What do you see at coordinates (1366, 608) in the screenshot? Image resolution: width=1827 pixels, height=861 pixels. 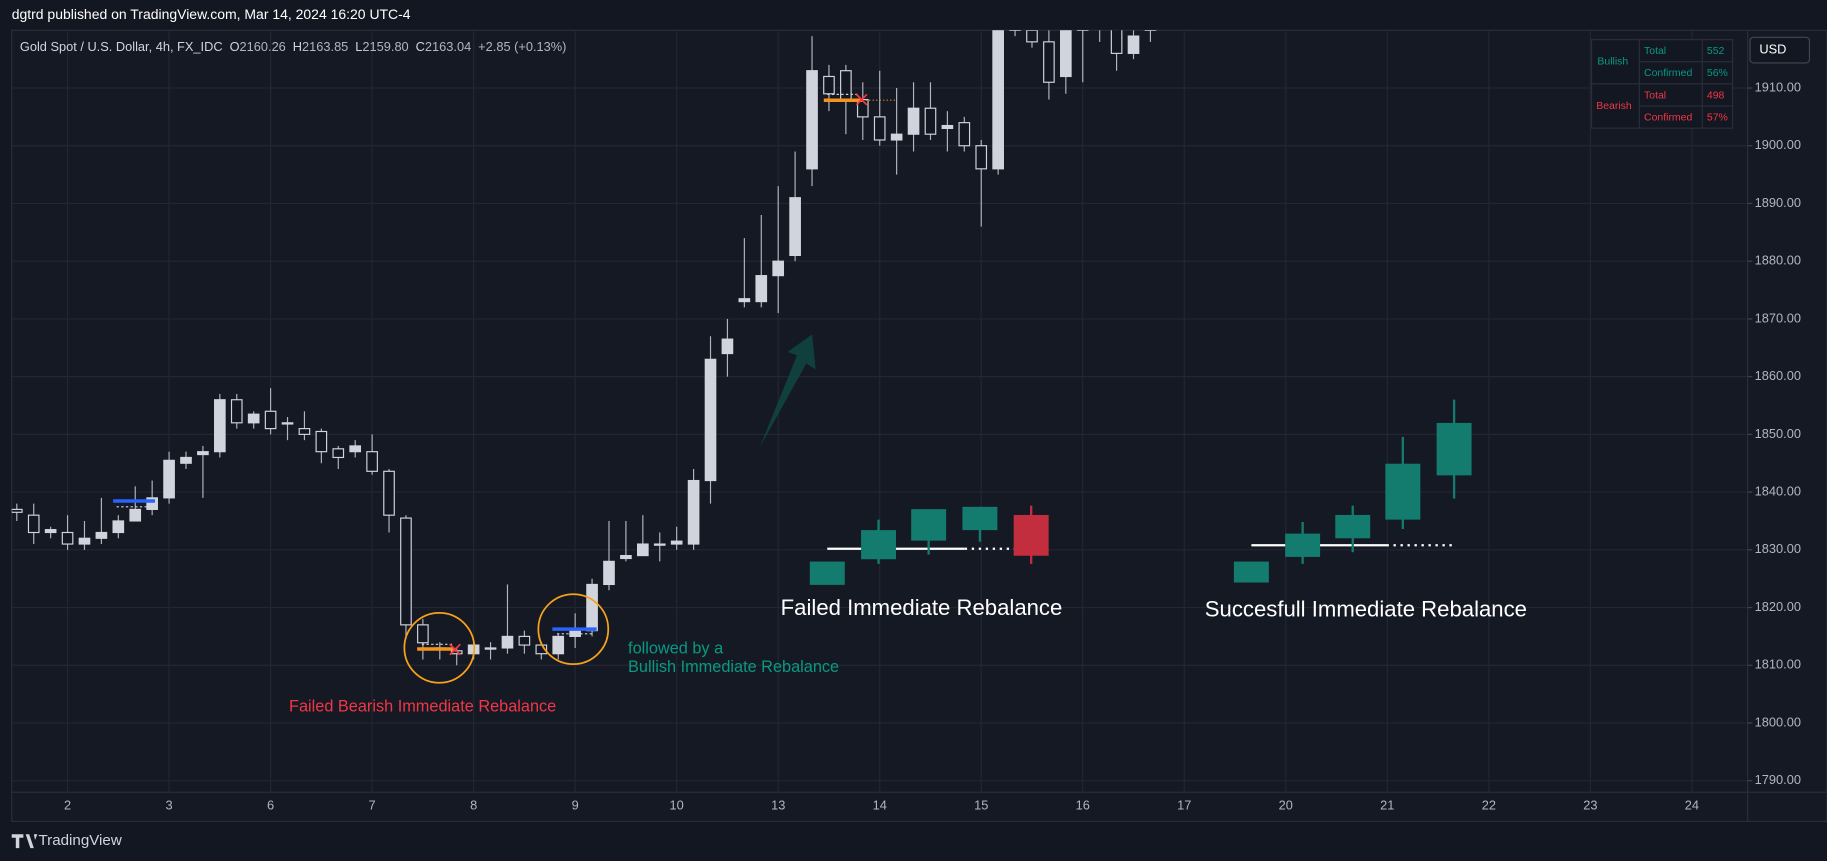 I see `annotation: Succesfull Immediate Rebalance` at bounding box center [1366, 608].